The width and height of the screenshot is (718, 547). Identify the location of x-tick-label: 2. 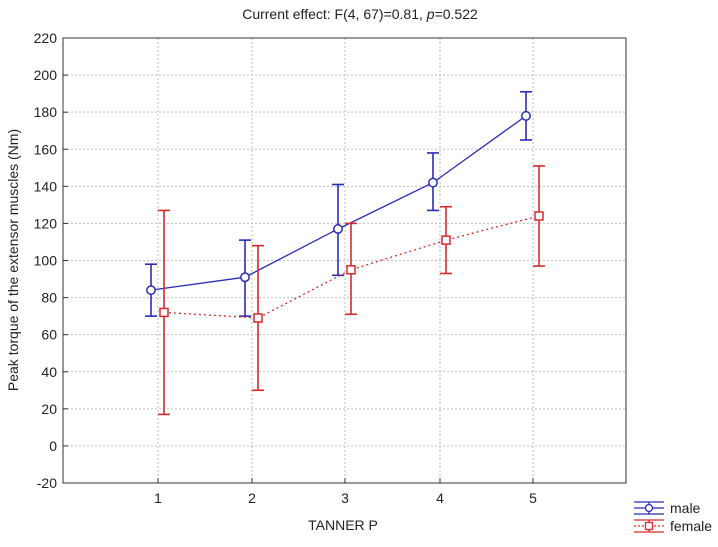
(252, 498).